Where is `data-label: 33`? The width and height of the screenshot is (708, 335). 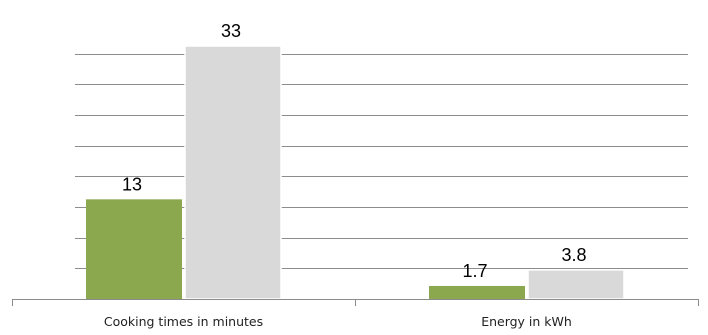 data-label: 33 is located at coordinates (231, 31).